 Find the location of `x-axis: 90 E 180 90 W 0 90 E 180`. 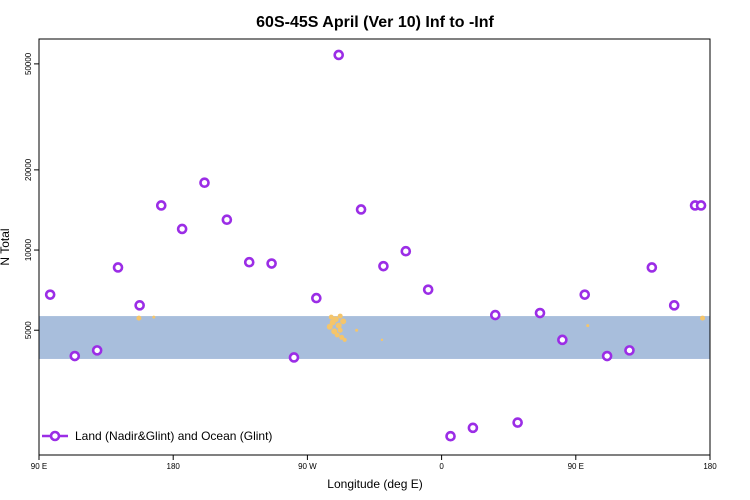

x-axis: 90 E 180 90 W 0 90 E 180 is located at coordinates (374, 463).